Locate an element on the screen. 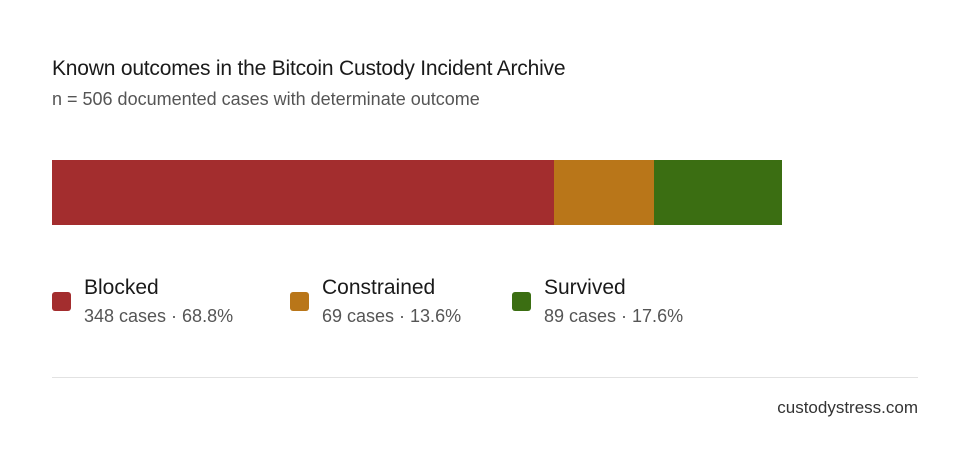 The width and height of the screenshot is (964, 461). legend-swatch-blocked is located at coordinates (61, 301).